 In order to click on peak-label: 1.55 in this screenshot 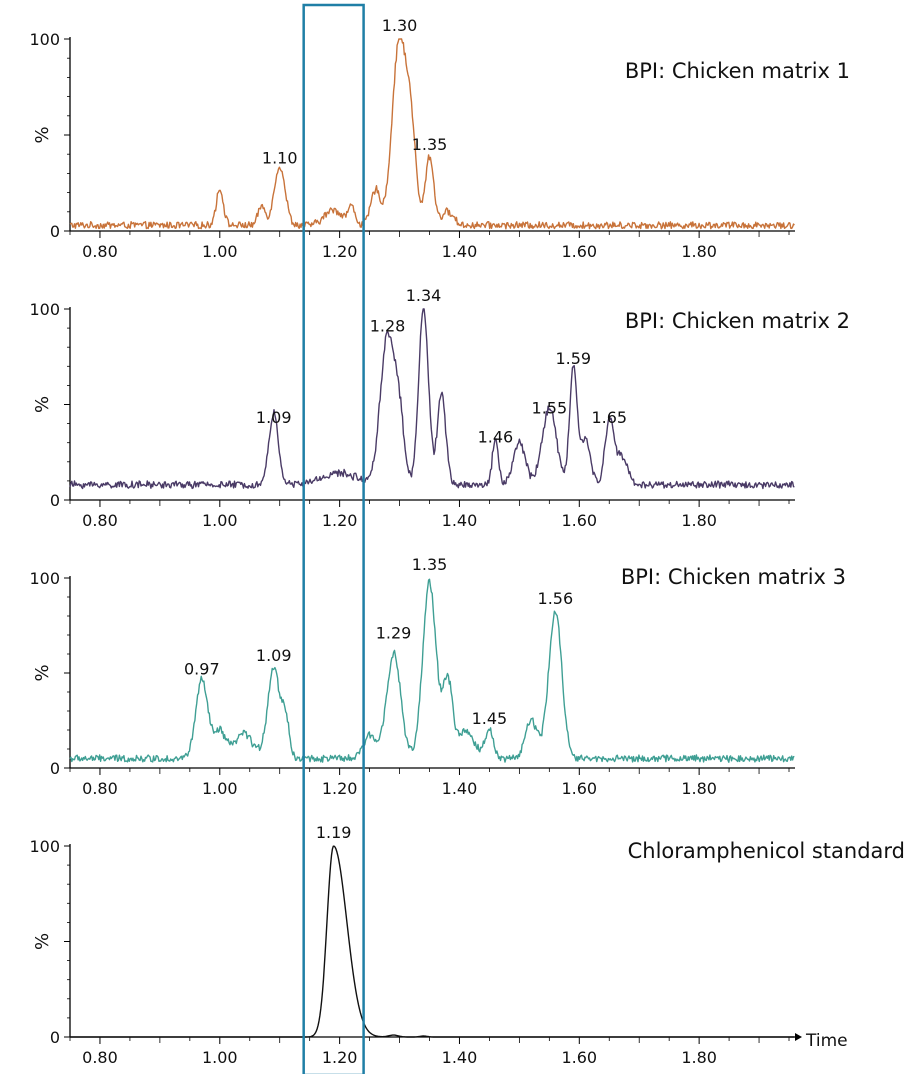, I will do `click(550, 408)`.